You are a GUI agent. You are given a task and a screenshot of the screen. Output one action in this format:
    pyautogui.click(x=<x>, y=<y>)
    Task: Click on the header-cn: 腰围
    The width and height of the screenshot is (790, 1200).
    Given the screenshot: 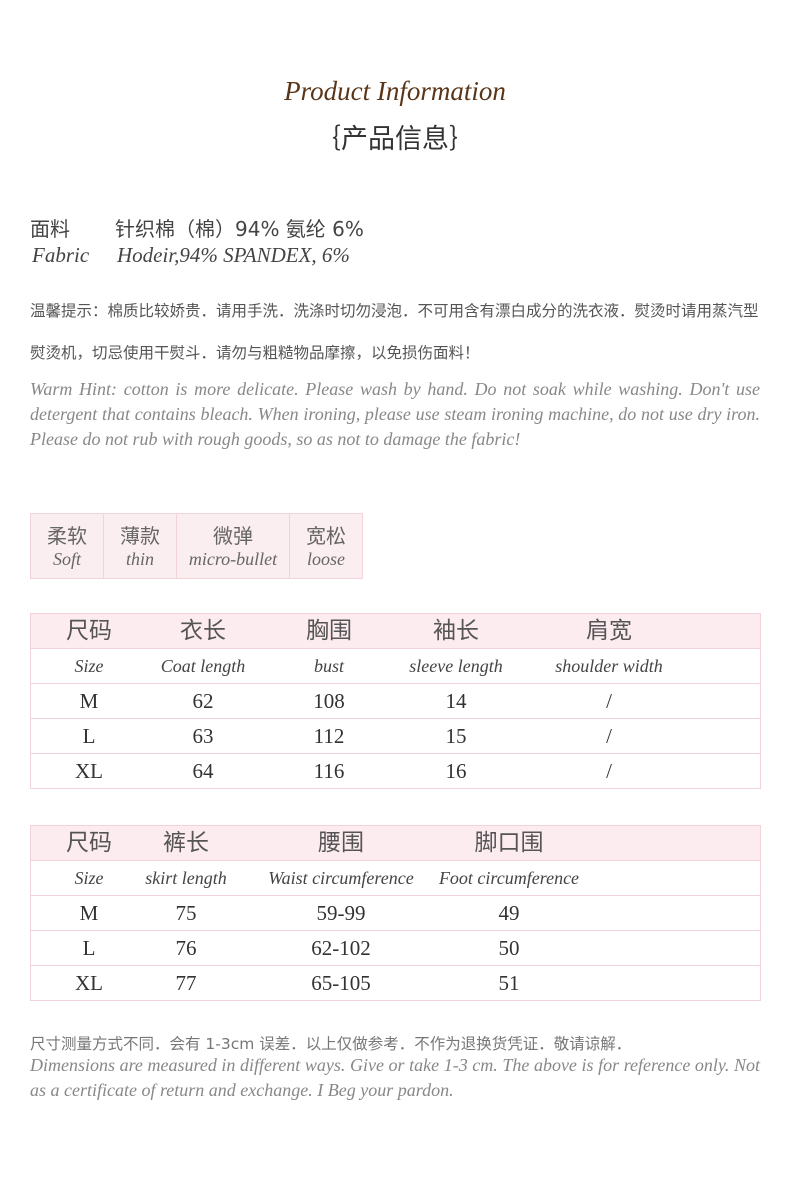 What is the action you would take?
    pyautogui.click(x=341, y=843)
    